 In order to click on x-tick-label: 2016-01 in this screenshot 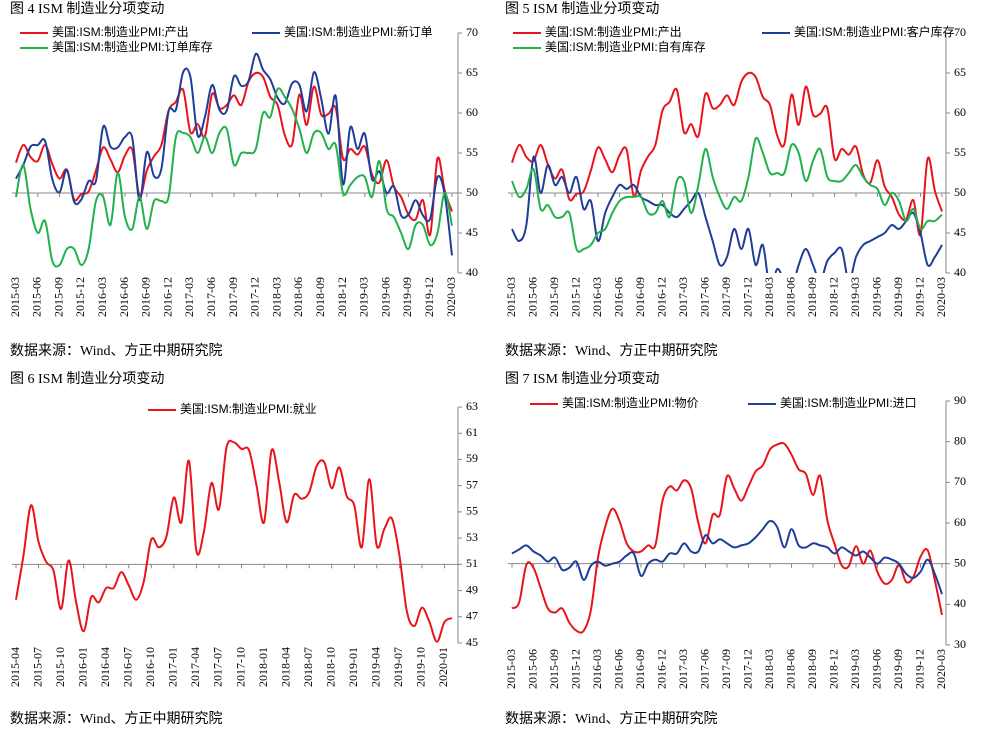, I will do `click(82, 667)`.